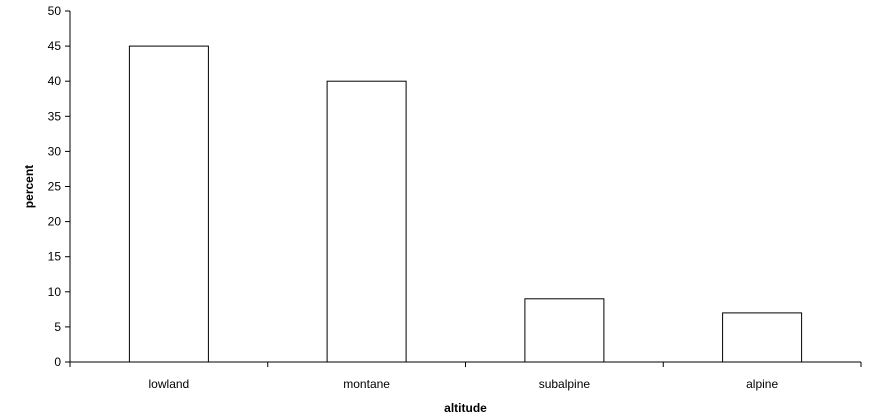  I want to click on y-tick-label: 25, so click(55, 187).